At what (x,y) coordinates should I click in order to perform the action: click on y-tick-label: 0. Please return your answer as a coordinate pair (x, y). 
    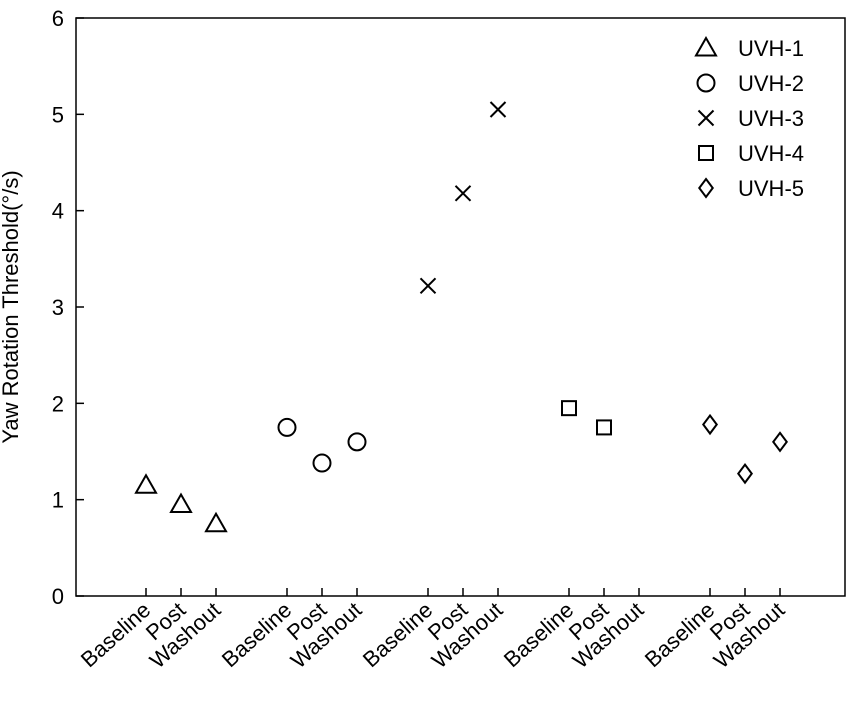
    Looking at the image, I should click on (58, 596).